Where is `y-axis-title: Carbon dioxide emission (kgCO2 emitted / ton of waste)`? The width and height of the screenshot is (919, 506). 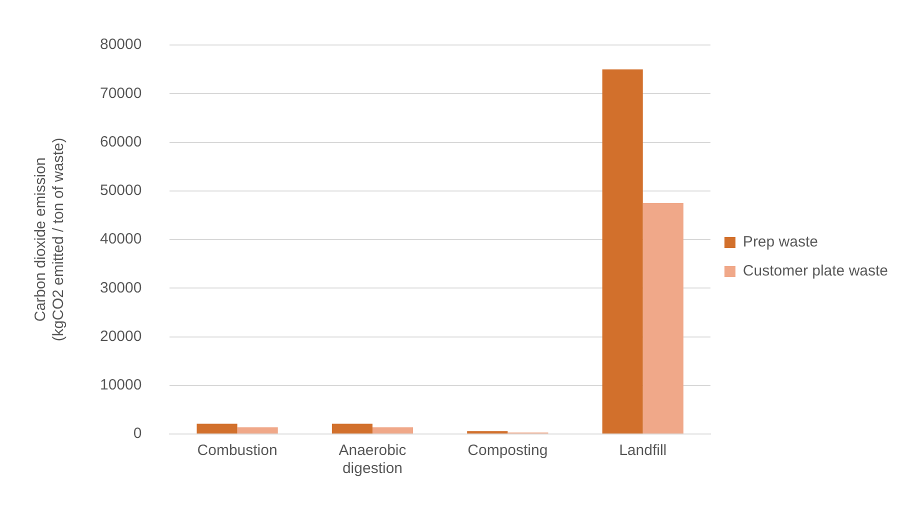 y-axis-title: Carbon dioxide emission (kgCO2 emitted / ton of waste) is located at coordinates (50, 240).